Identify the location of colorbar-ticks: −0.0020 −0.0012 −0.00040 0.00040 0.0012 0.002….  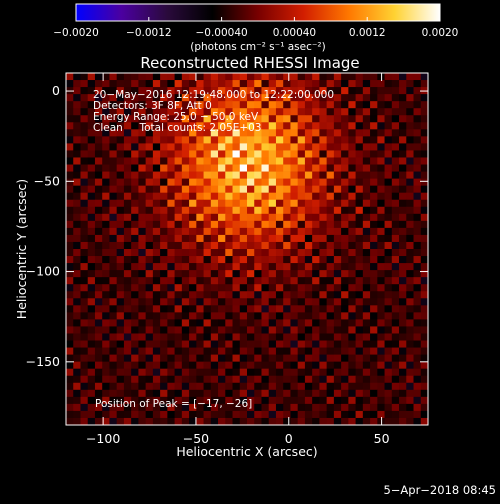
(255, 28).